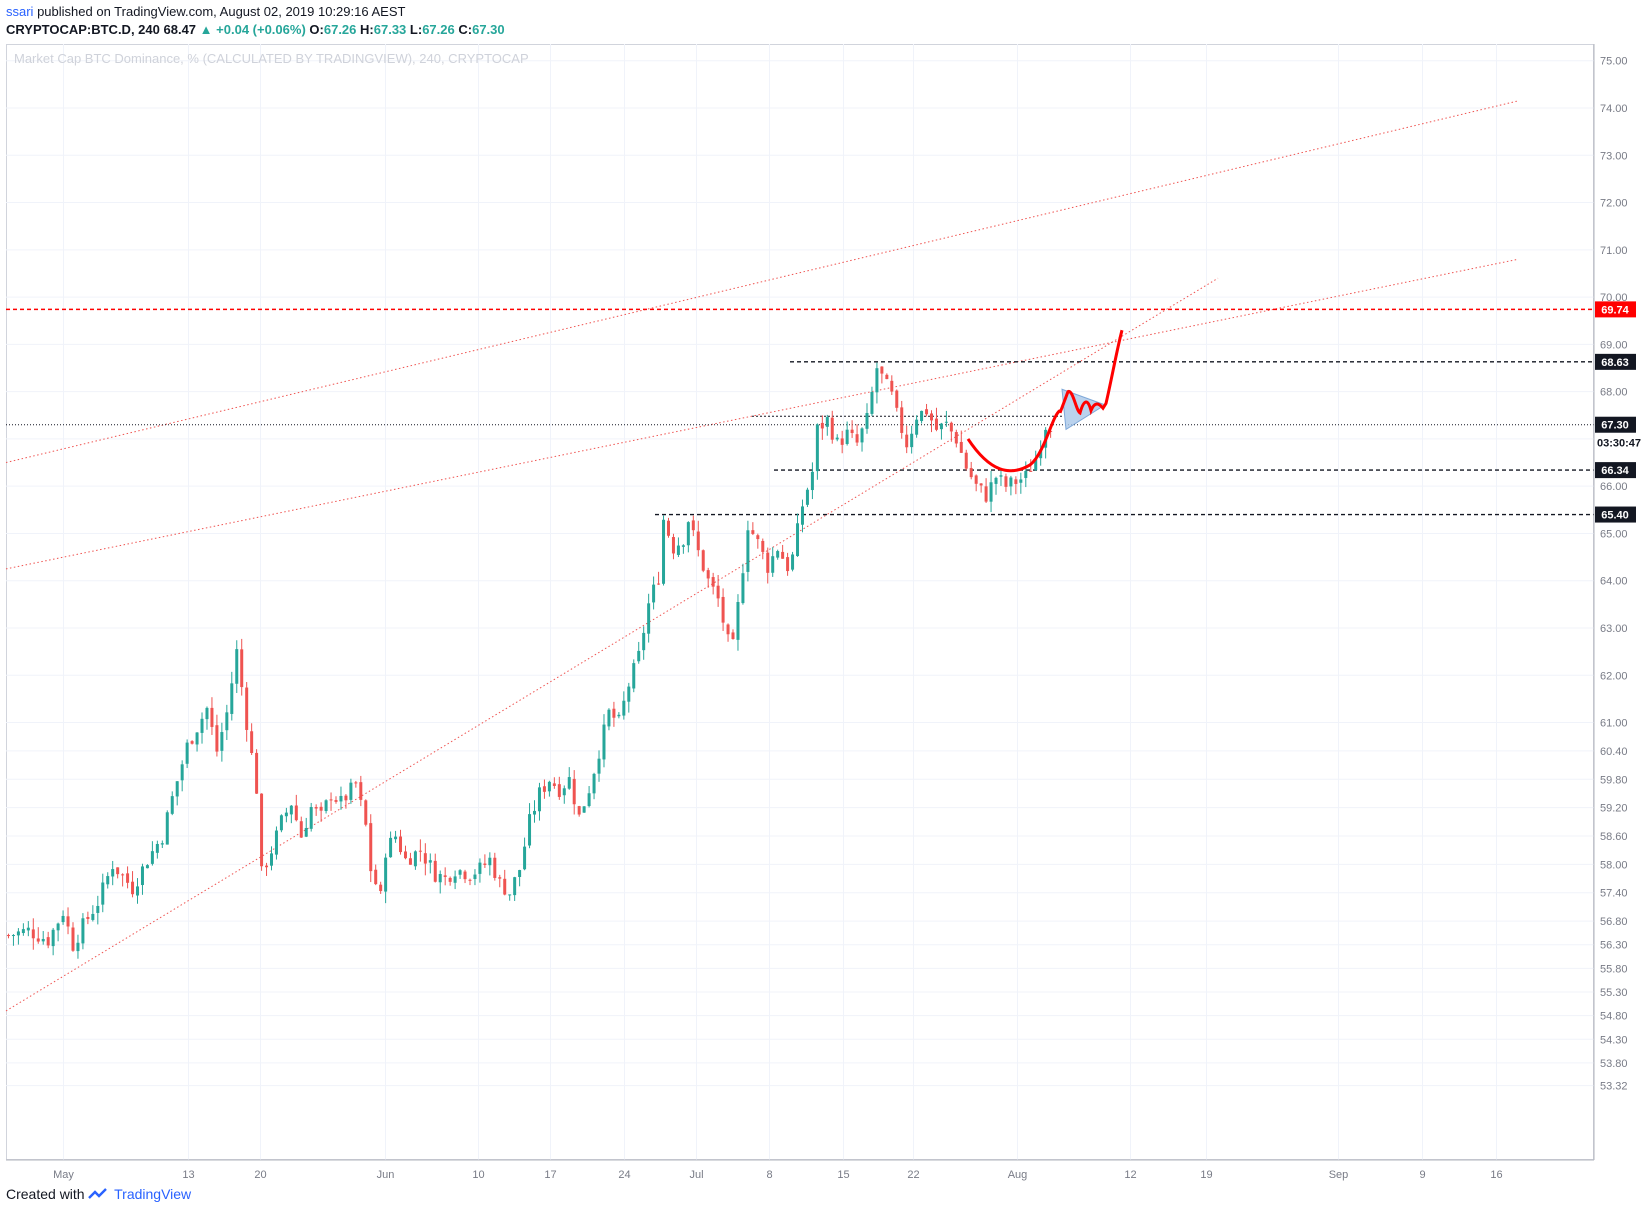 The width and height of the screenshot is (1647, 1220). I want to click on x-tick-label: 17, so click(550, 1175).